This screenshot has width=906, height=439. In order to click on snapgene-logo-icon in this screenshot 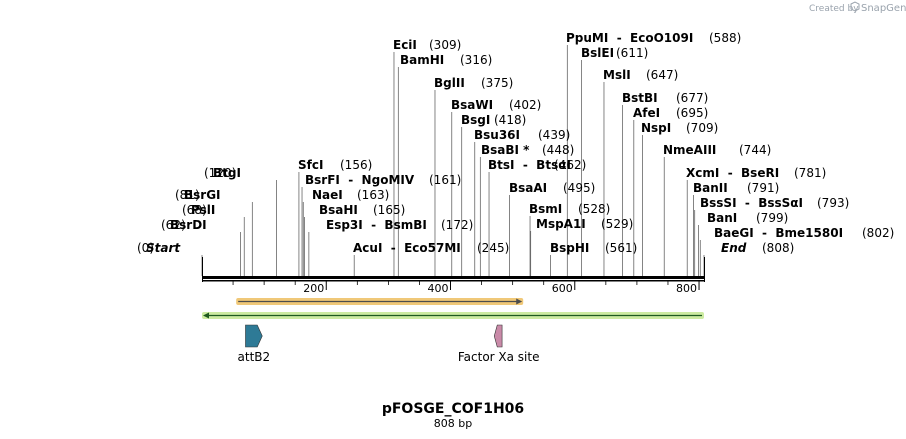, I will do `click(855, 6)`.